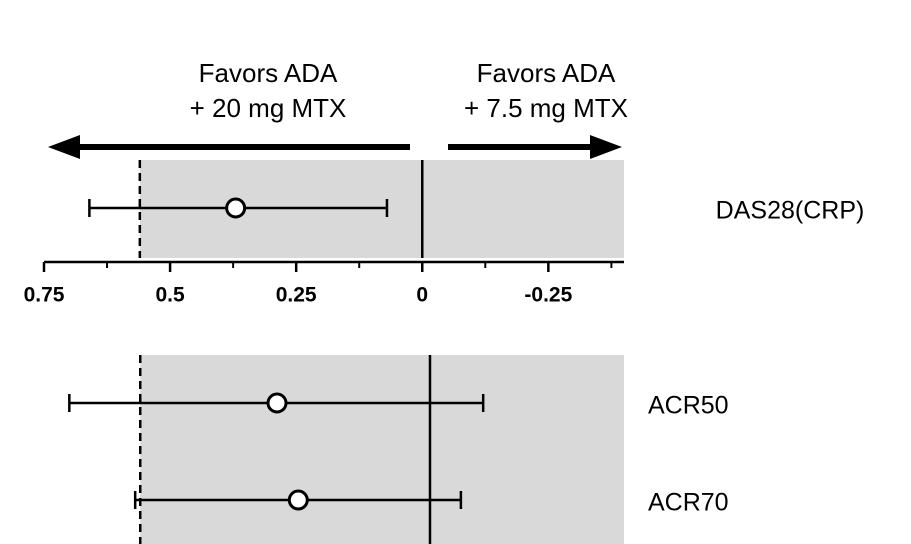 This screenshot has width=911, height=544. I want to click on x-tick-label: 0.25, so click(296, 295).